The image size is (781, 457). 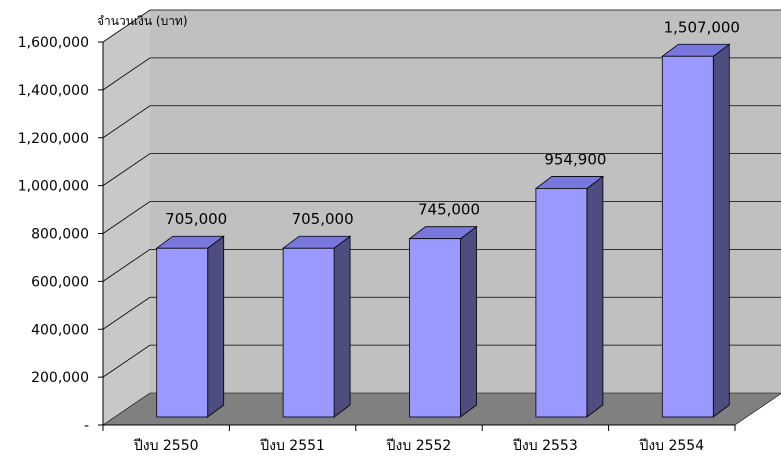 I want to click on x-tick-label: ปีงบ 2552, so click(x=418, y=446).